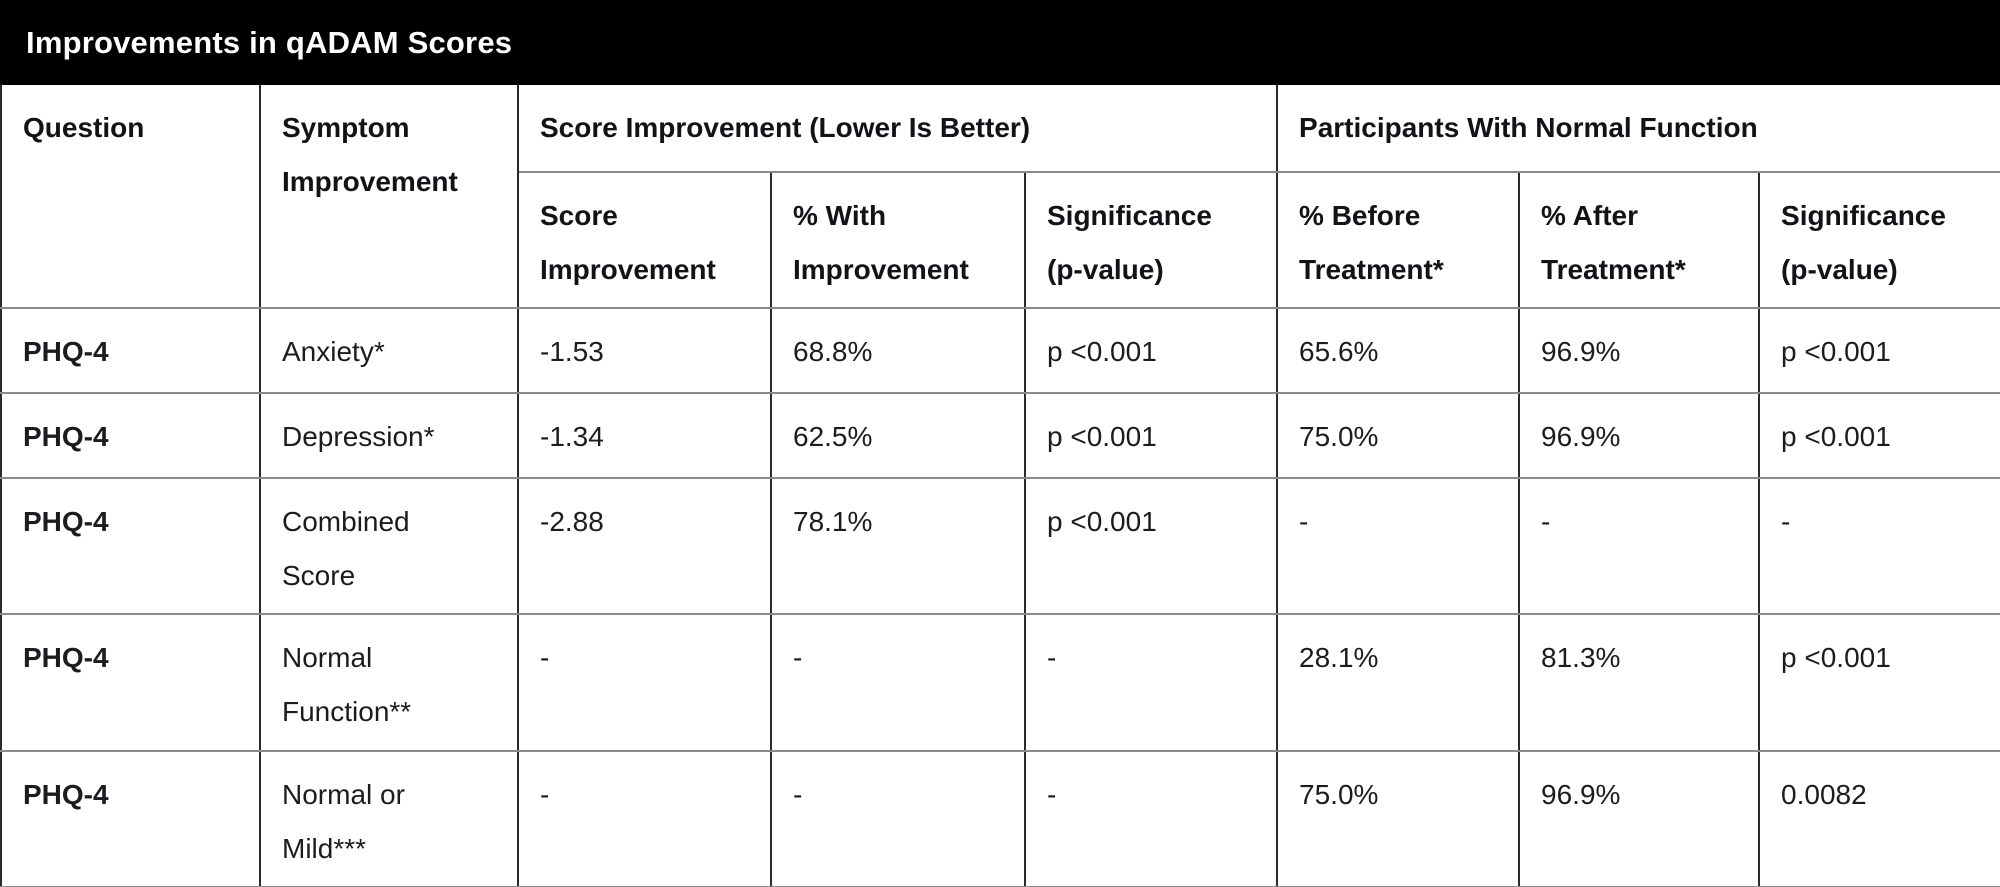  Describe the element at coordinates (1151, 435) in the screenshot. I see `r2-significance-score-cell: p <0.001` at that location.